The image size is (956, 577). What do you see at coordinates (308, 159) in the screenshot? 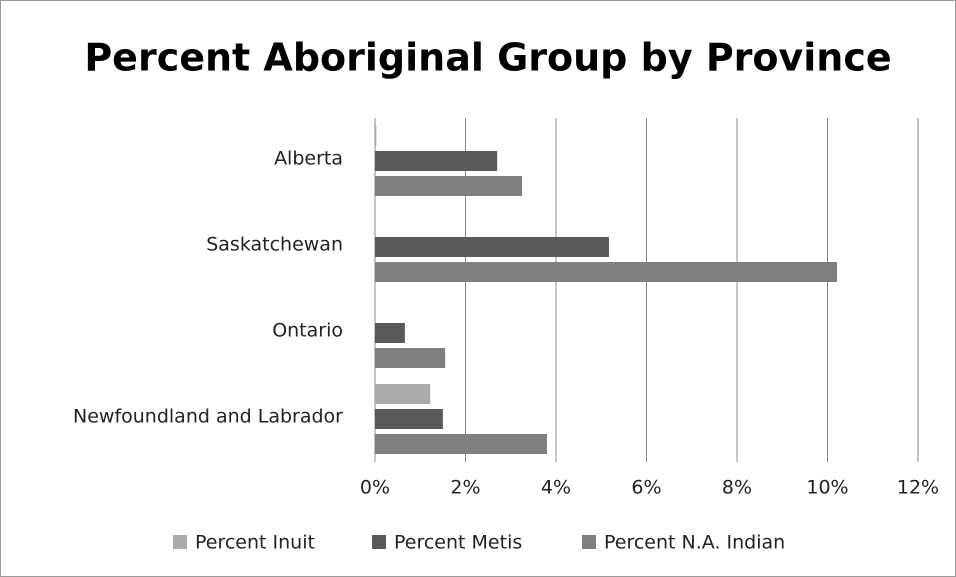
I see `y-tick-label: Alberta` at bounding box center [308, 159].